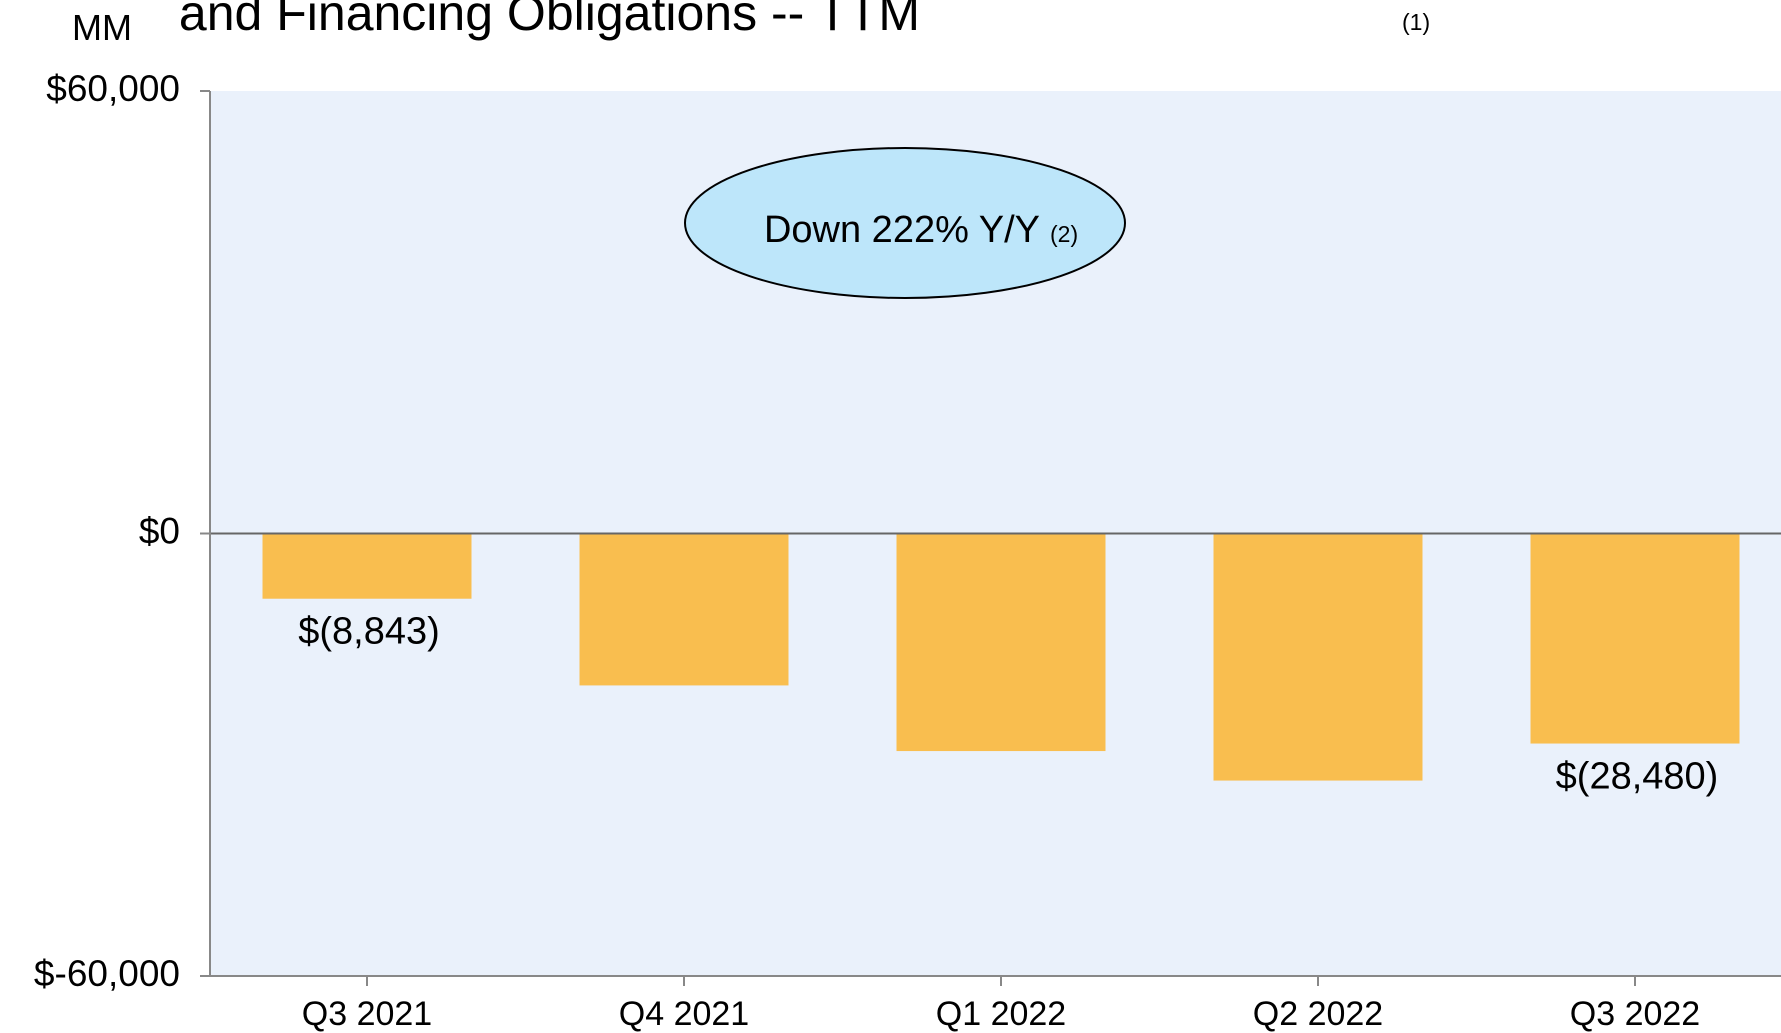  Describe the element at coordinates (1635, 1014) in the screenshot. I see `x-tick-label: Q3 2022` at that location.